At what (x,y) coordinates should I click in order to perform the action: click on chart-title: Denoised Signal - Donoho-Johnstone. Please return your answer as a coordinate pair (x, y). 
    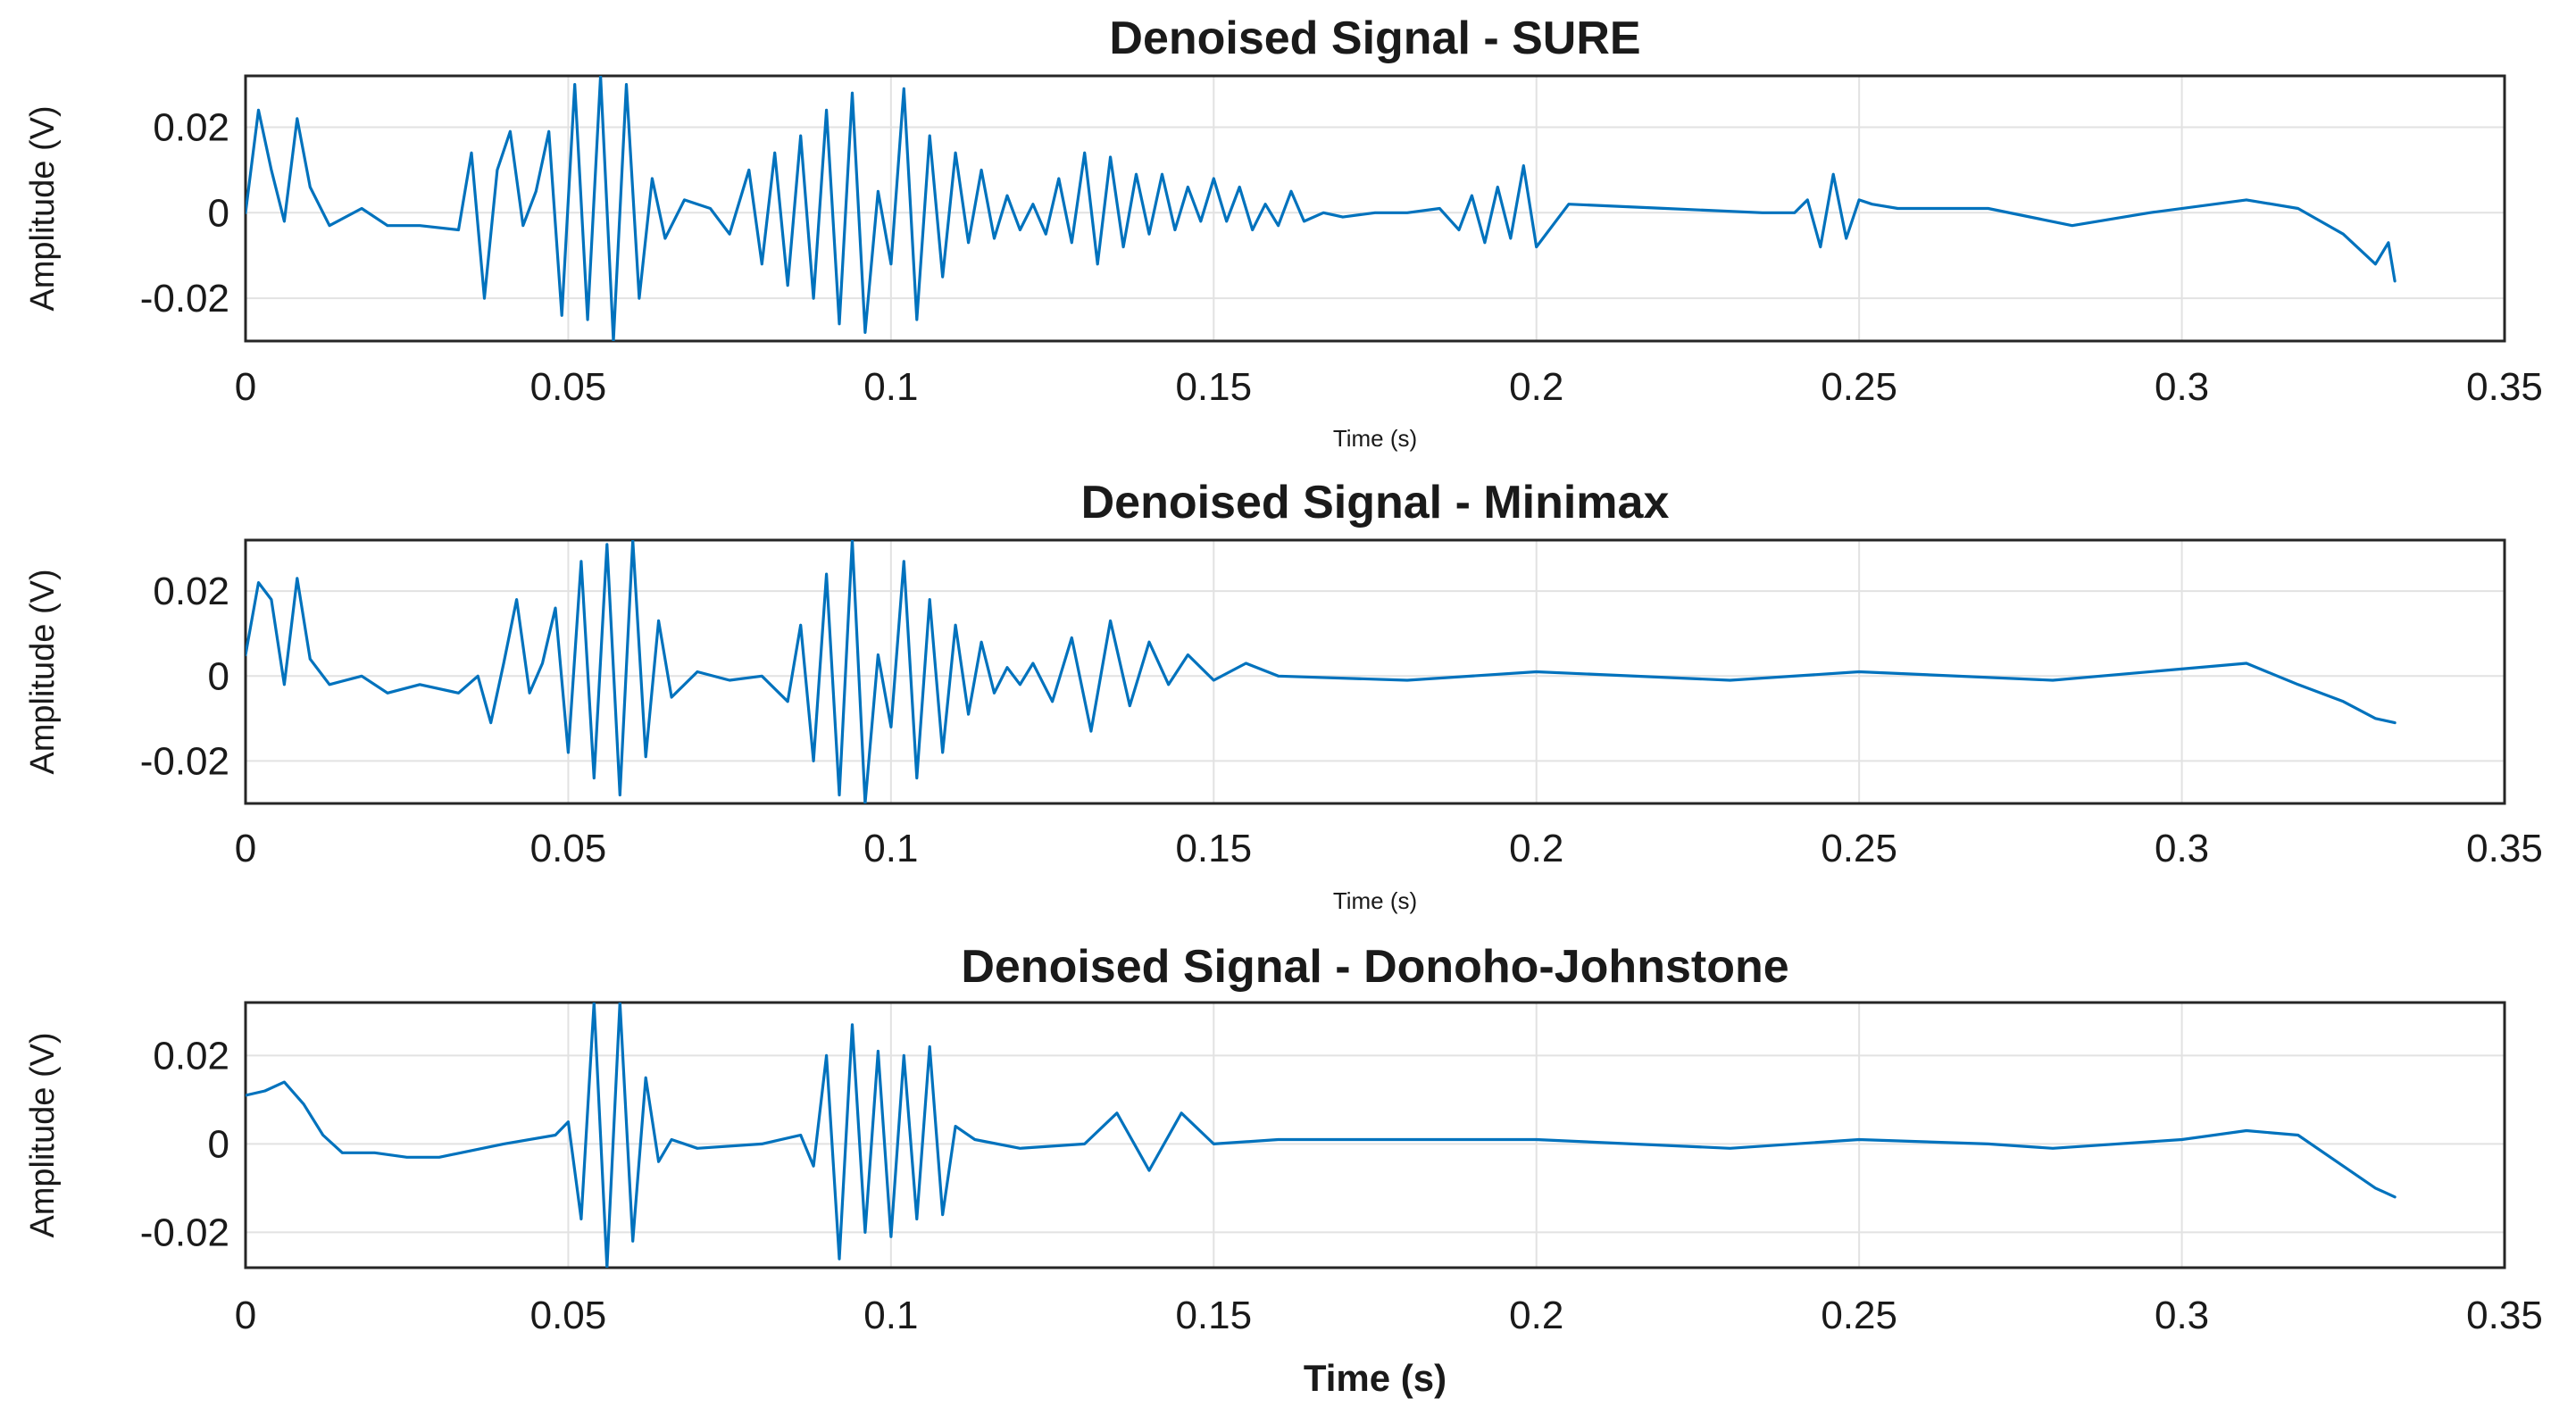
    Looking at the image, I should click on (1374, 967).